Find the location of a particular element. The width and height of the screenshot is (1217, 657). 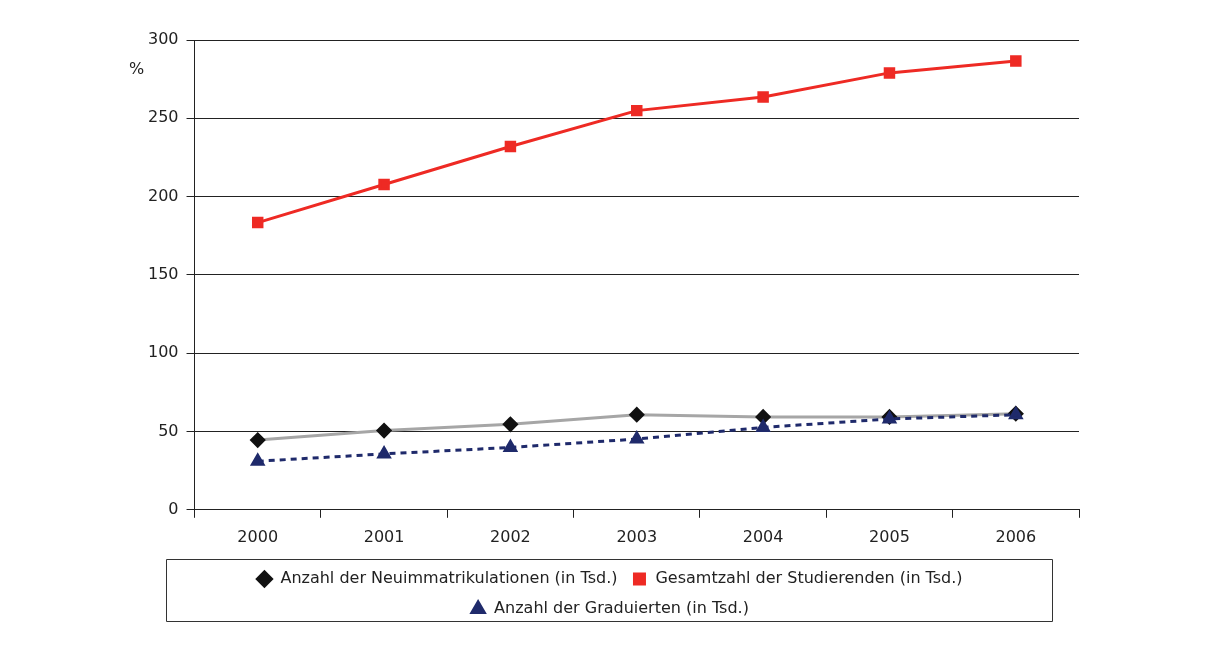

y-tick-label: 200 is located at coordinates (163, 195).